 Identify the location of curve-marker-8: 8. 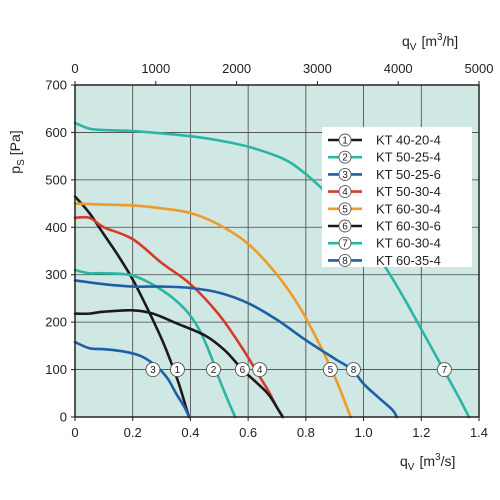
(353, 370).